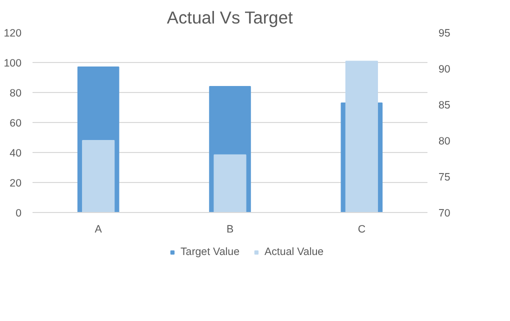  Describe the element at coordinates (362, 230) in the screenshot. I see `x-tick-label: C` at that location.